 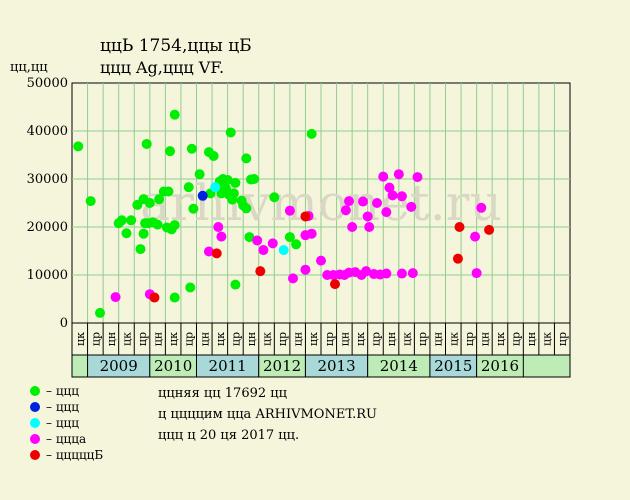 What do you see at coordinates (119, 366) in the screenshot?
I see `year-label: 2009` at bounding box center [119, 366].